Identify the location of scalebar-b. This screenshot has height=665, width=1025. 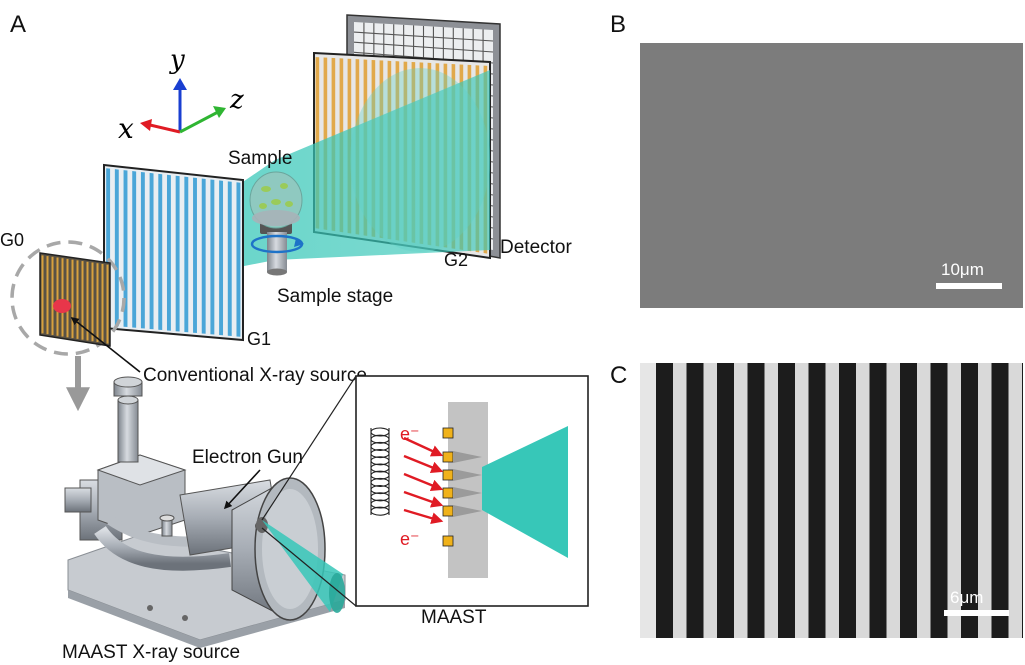
(969, 286).